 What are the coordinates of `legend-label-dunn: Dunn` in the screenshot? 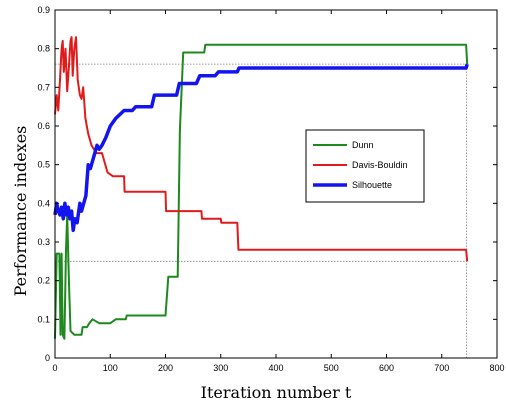 It's located at (363, 145).